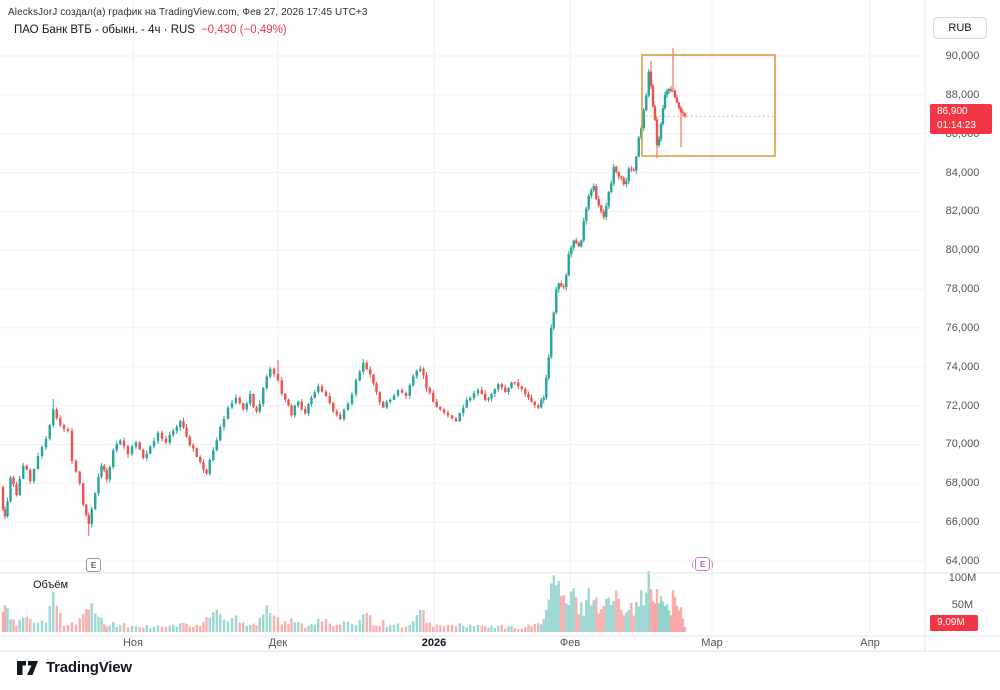 Image resolution: width=1000 pixels, height=690 pixels. I want to click on upcoming-earnings-marker-icon: E, so click(702, 564).